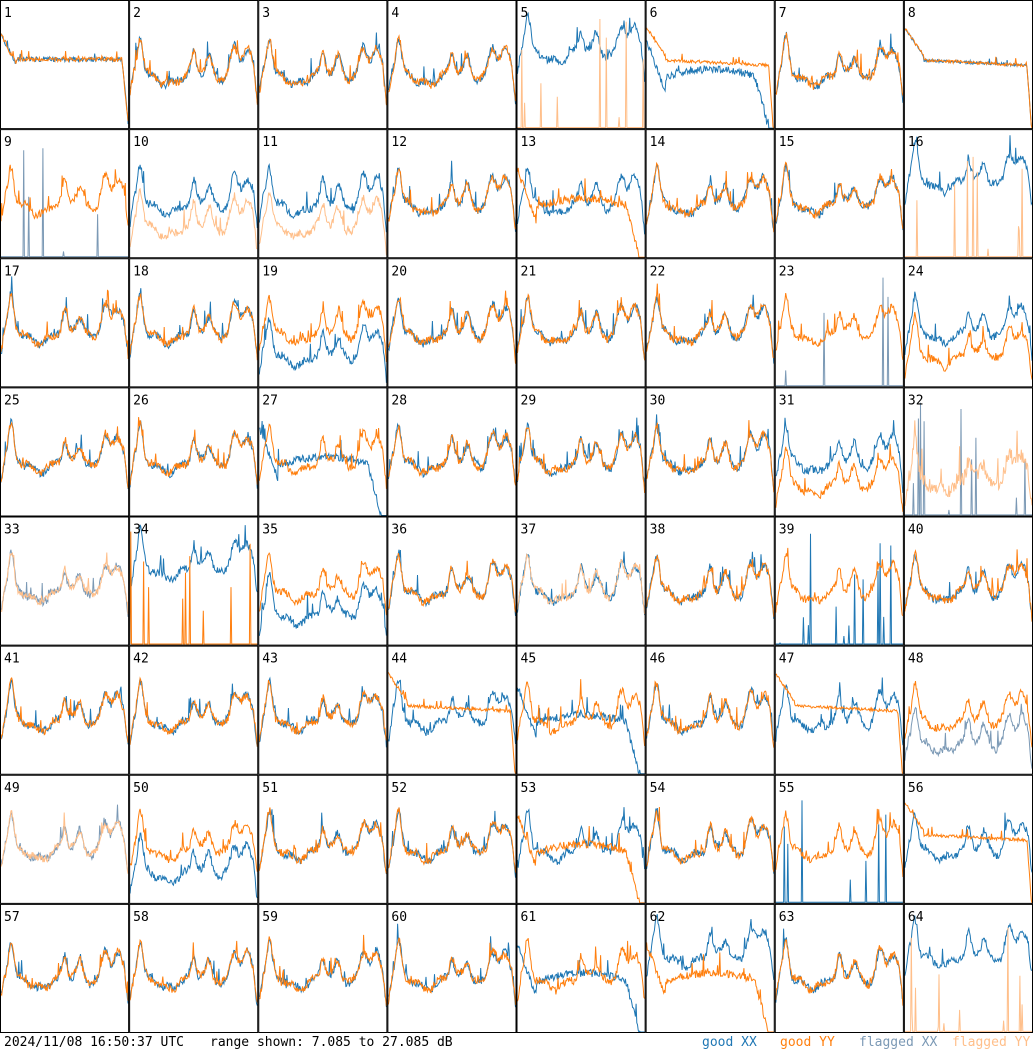 The height and width of the screenshot is (1053, 1033). I want to click on panel-label-27: 27, so click(270, 400).